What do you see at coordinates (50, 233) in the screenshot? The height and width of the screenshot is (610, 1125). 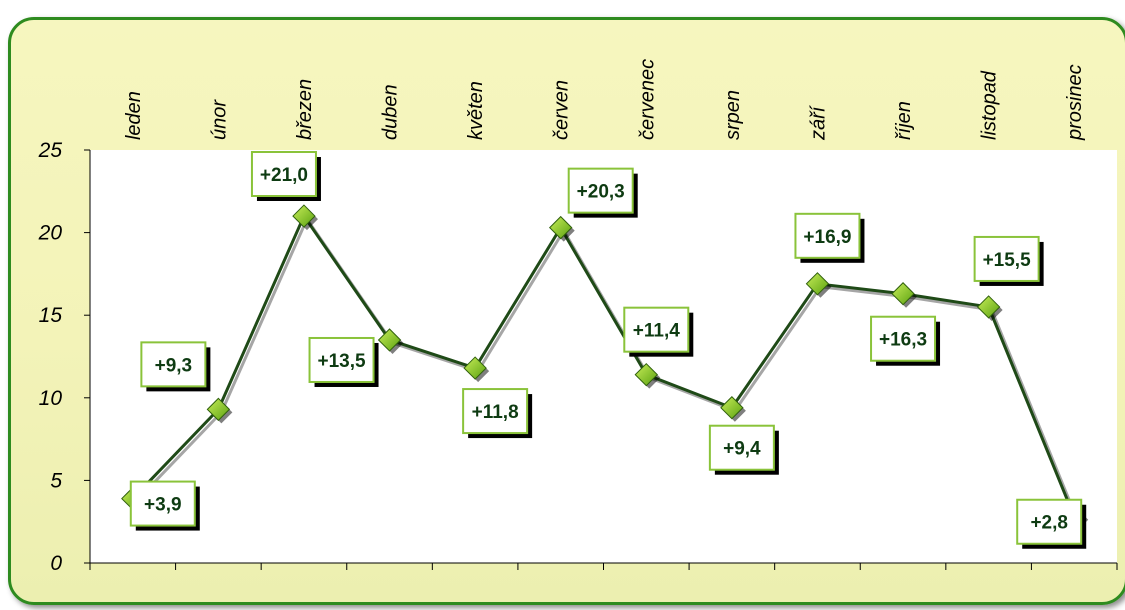 I see `y-tick-label: 20` at bounding box center [50, 233].